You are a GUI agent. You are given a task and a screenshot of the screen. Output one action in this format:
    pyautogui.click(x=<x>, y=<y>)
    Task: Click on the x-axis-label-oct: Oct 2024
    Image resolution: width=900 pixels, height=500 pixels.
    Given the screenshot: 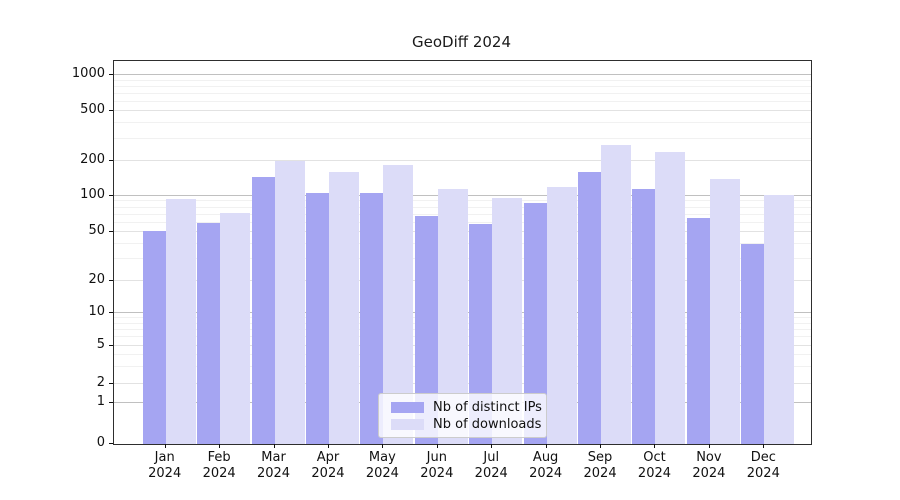 What is the action you would take?
    pyautogui.click(x=654, y=465)
    